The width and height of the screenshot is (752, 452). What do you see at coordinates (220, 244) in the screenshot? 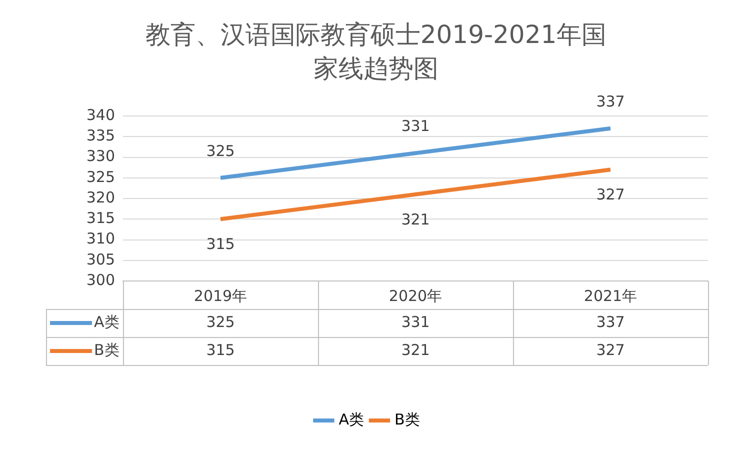
I see `annotation: 315` at bounding box center [220, 244].